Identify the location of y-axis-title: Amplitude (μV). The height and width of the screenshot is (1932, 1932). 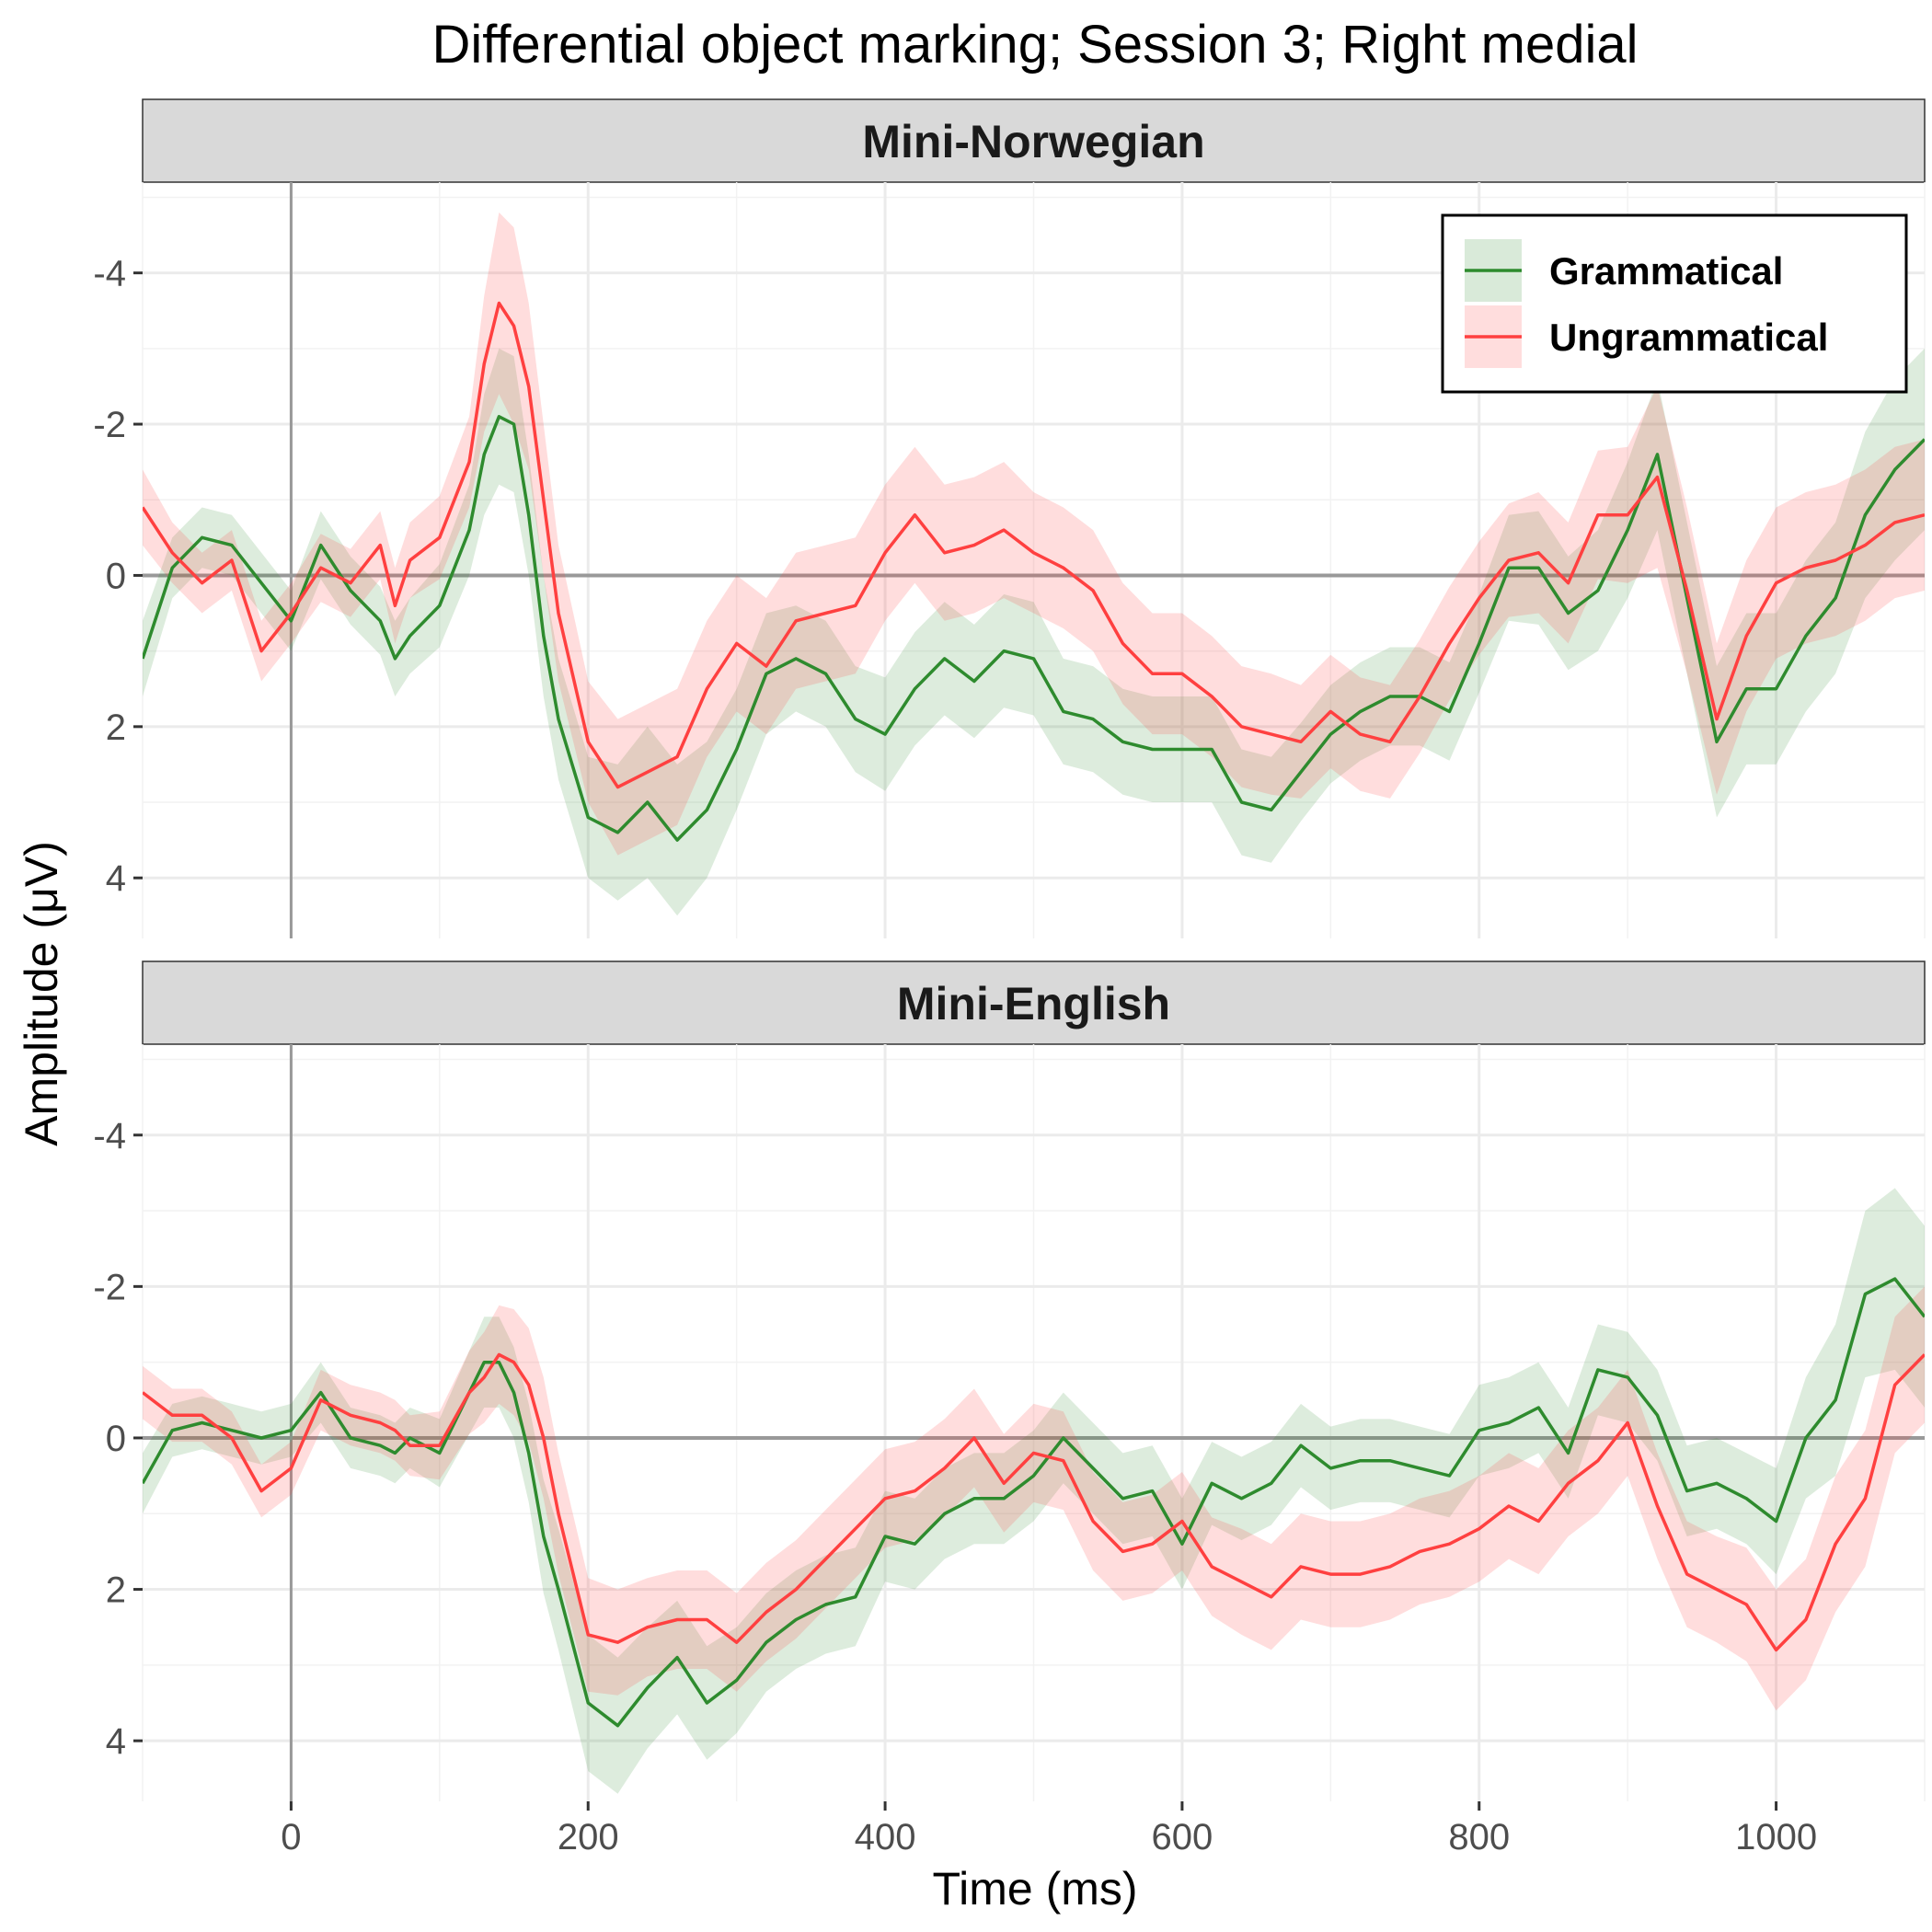
(41, 993).